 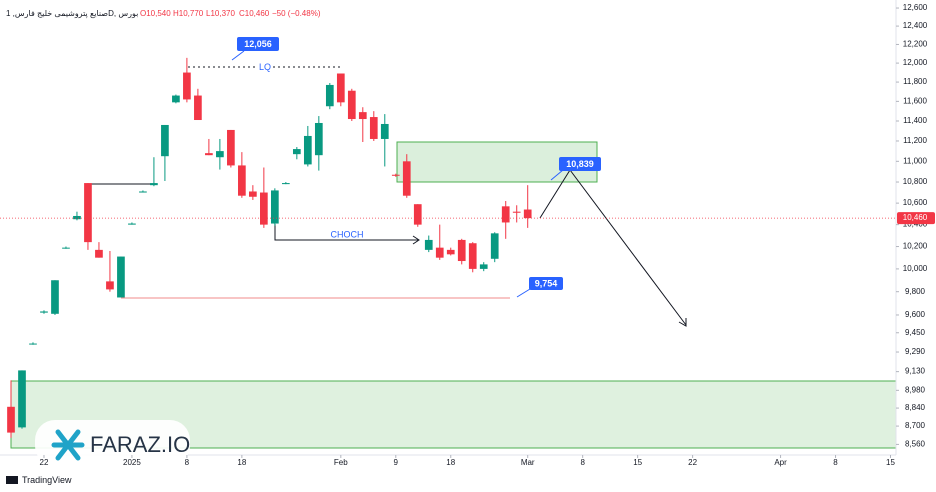 I want to click on y-tick-label: 11,800, so click(x=915, y=81).